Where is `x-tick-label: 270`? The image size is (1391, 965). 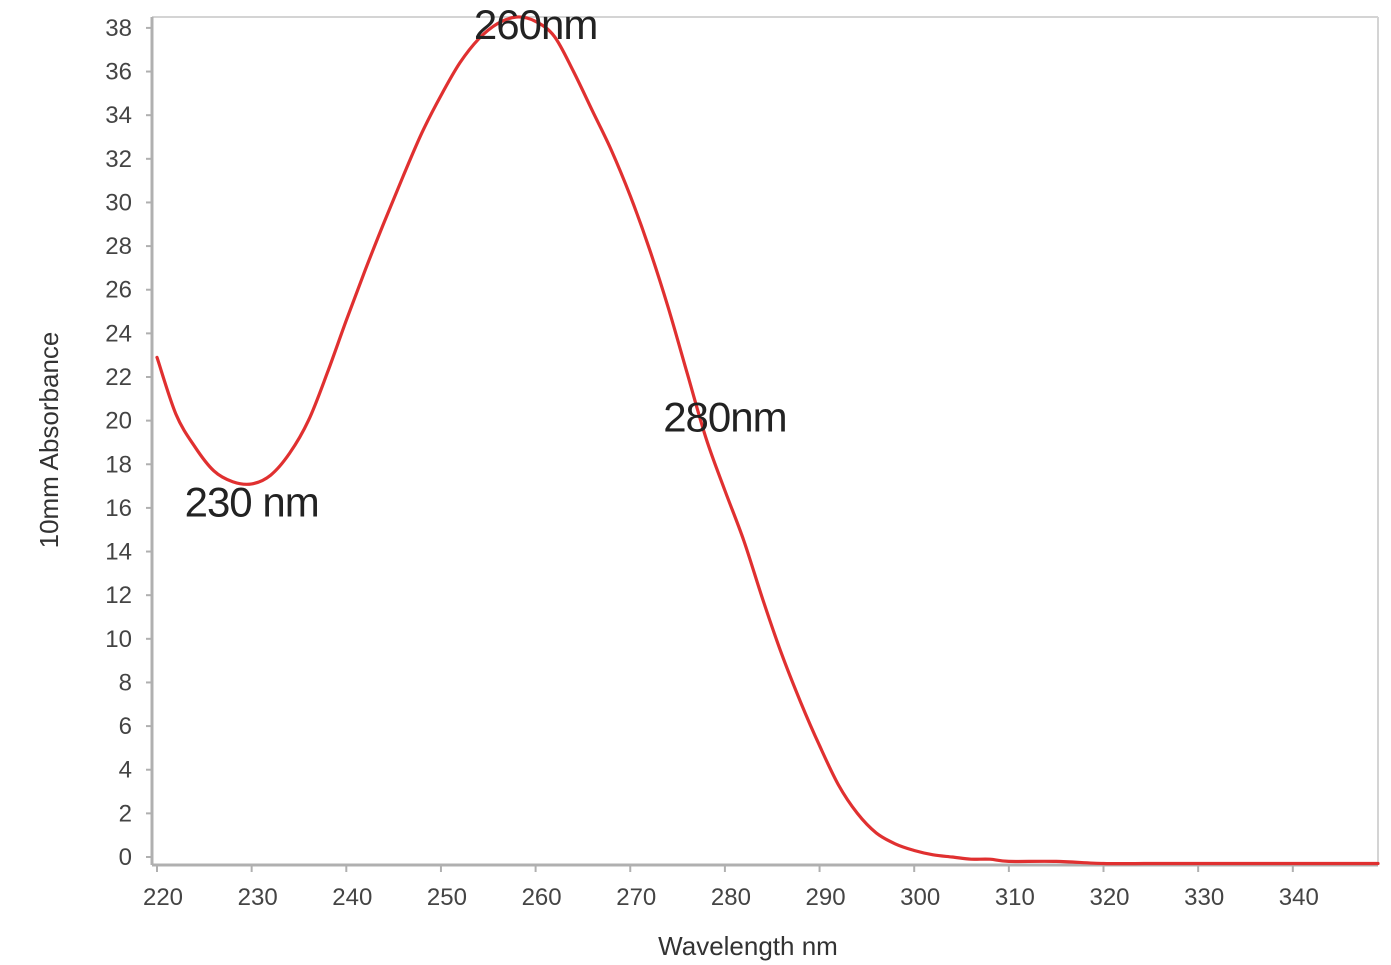 x-tick-label: 270 is located at coordinates (636, 897).